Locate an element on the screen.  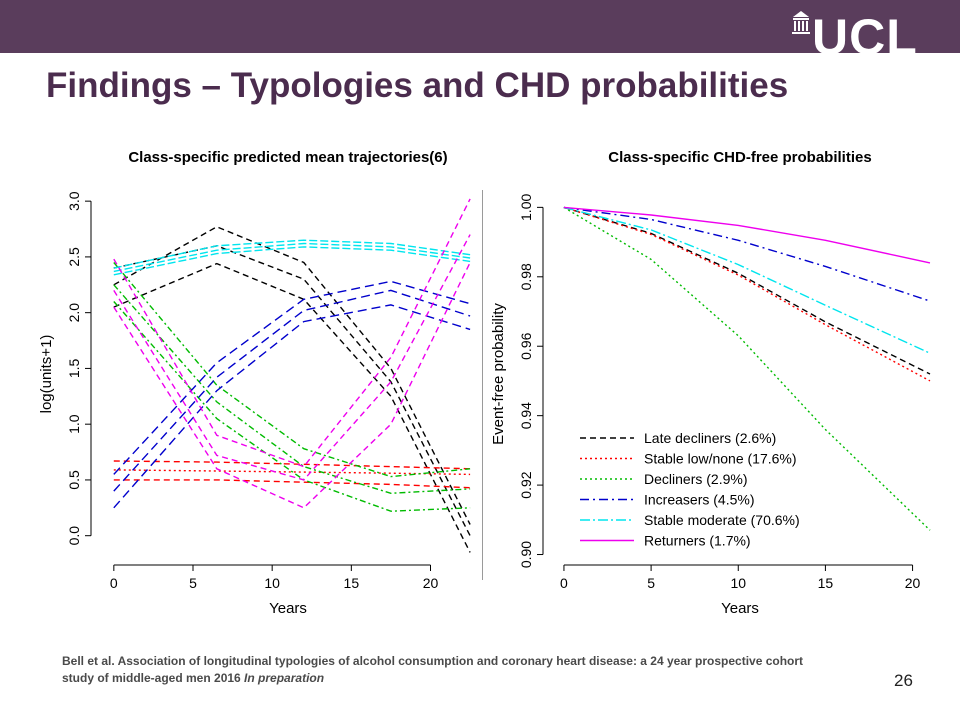
logo-text: UCL is located at coordinates (865, 33).